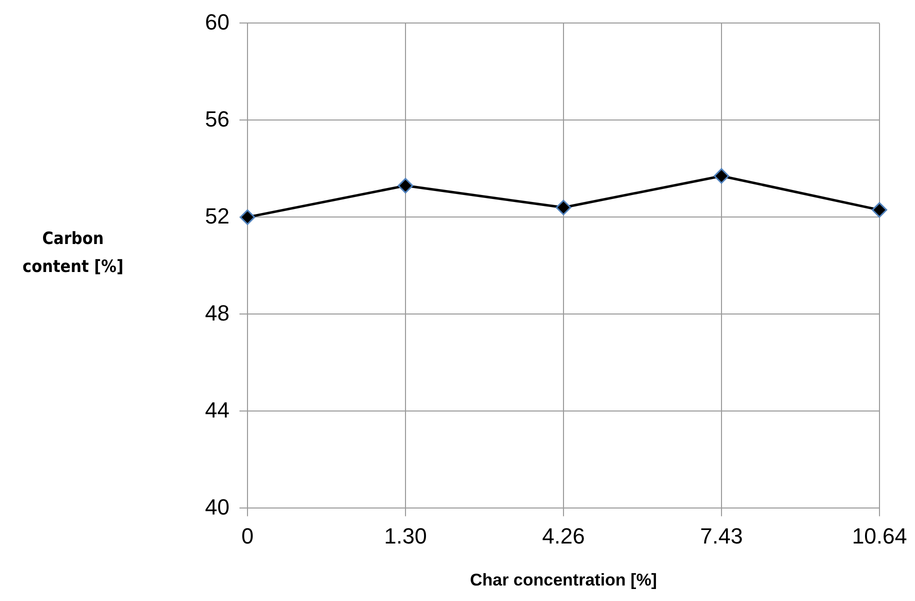 This screenshot has width=915, height=601. What do you see at coordinates (217, 119) in the screenshot?
I see `y-tick-label: 56` at bounding box center [217, 119].